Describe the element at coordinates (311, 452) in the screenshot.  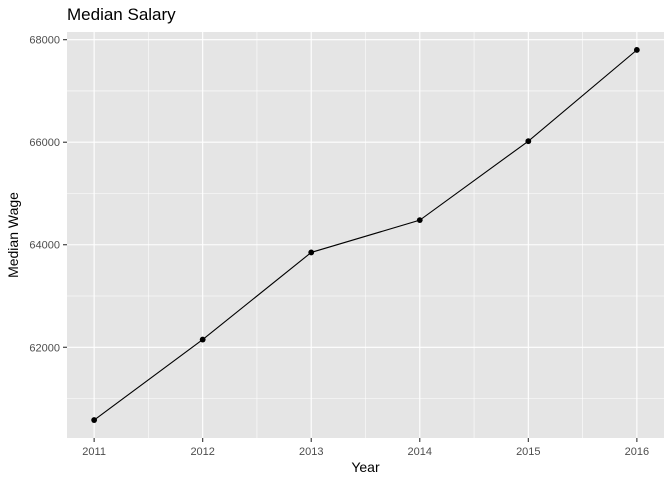
I see `x-tick-label: 2013` at that location.